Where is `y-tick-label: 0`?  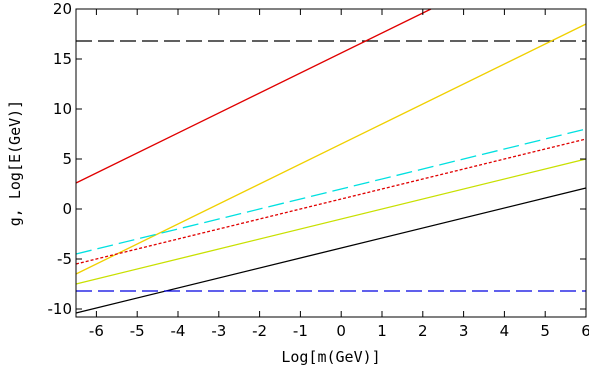 y-tick-label: 0 is located at coordinates (67, 209).